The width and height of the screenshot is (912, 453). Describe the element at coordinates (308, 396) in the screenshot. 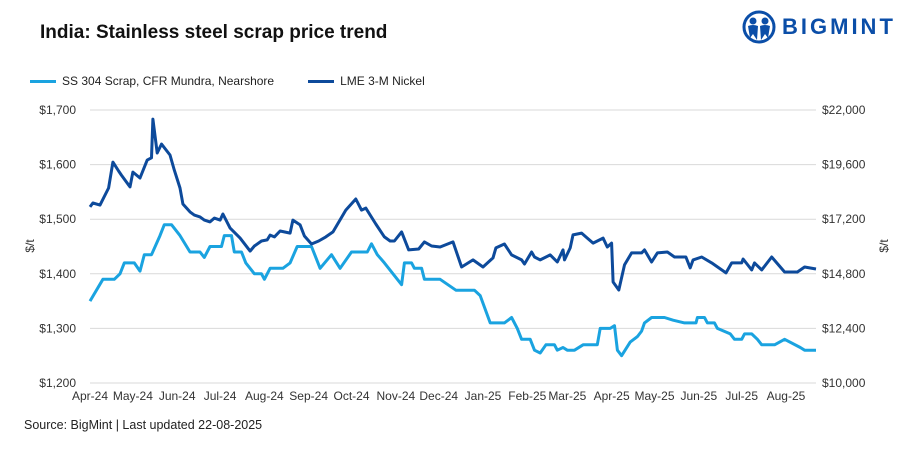

I see `x-tick-label: Sep-24` at that location.